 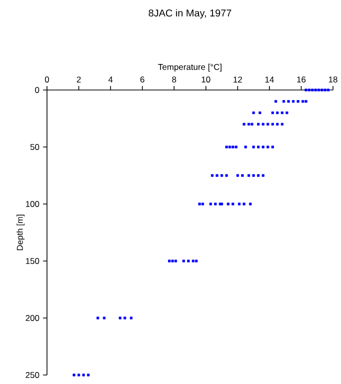 I want to click on x-tick-label: 6, so click(x=142, y=79).